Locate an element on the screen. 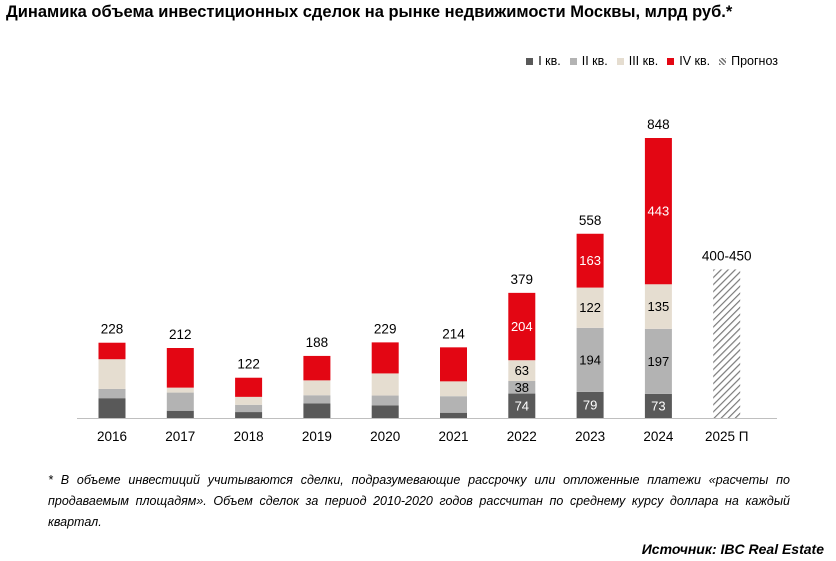 Image resolution: width=836 pixels, height=561 pixels. legend-label: I кв. is located at coordinates (549, 61).